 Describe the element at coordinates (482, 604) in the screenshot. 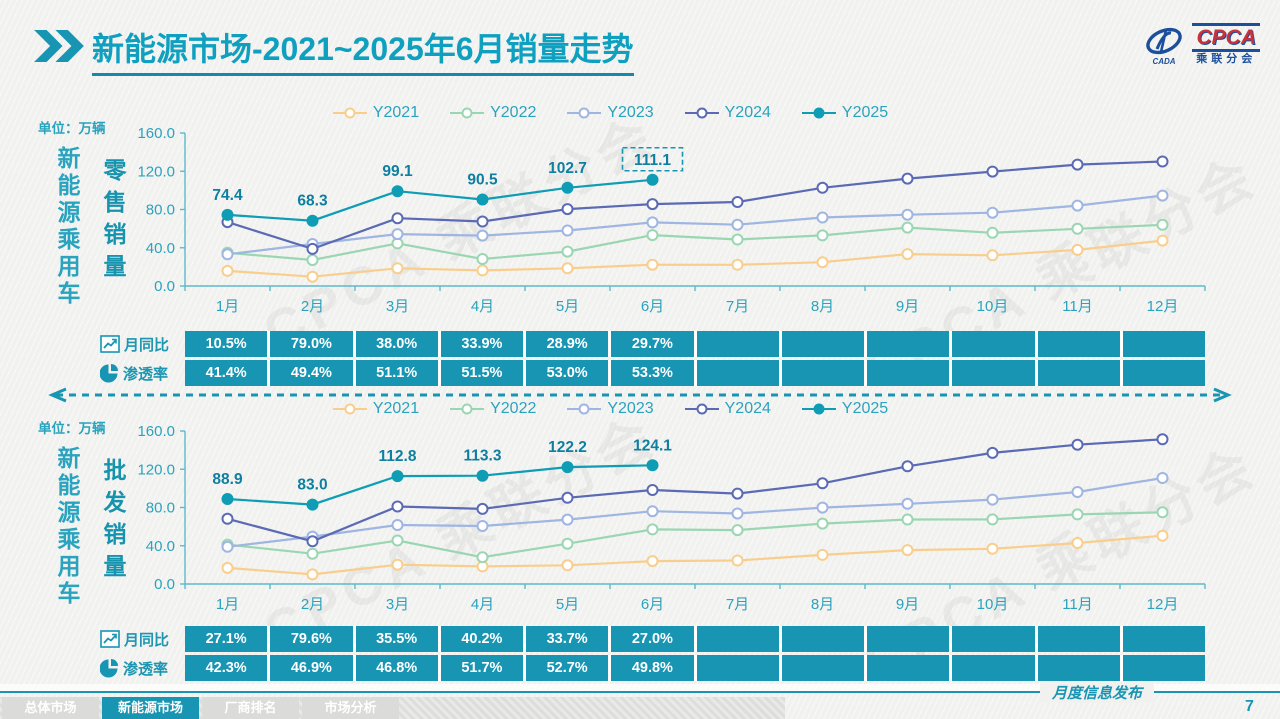

I see `svg-text: 4月` at that location.